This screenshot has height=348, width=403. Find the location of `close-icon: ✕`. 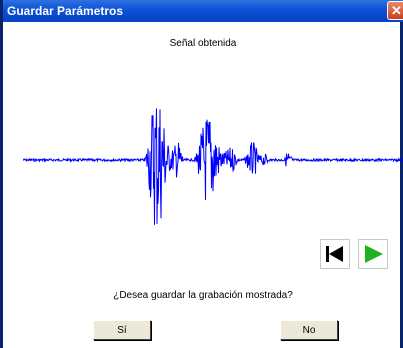

close-icon: ✕ is located at coordinates (396, 10).